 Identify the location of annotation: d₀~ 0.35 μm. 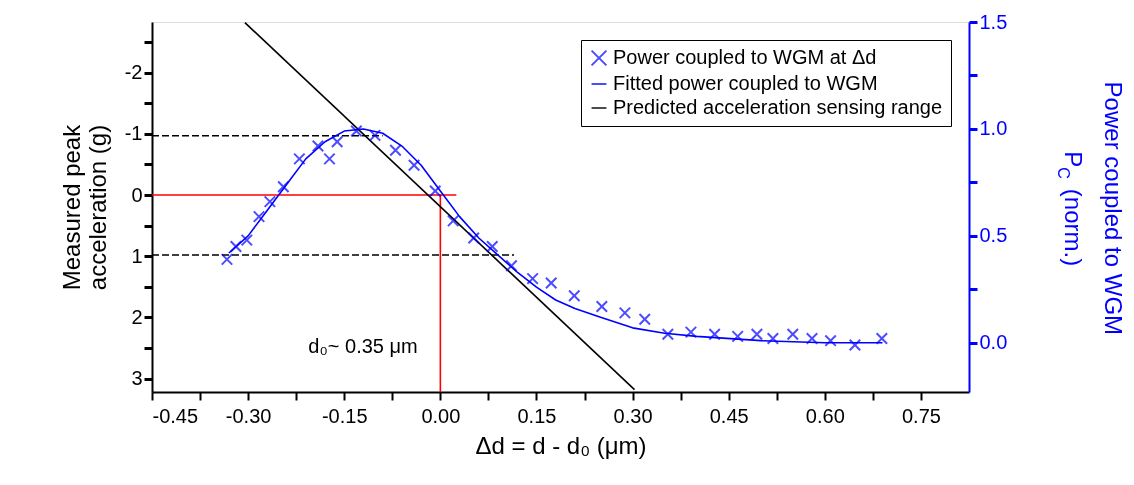
(363, 346).